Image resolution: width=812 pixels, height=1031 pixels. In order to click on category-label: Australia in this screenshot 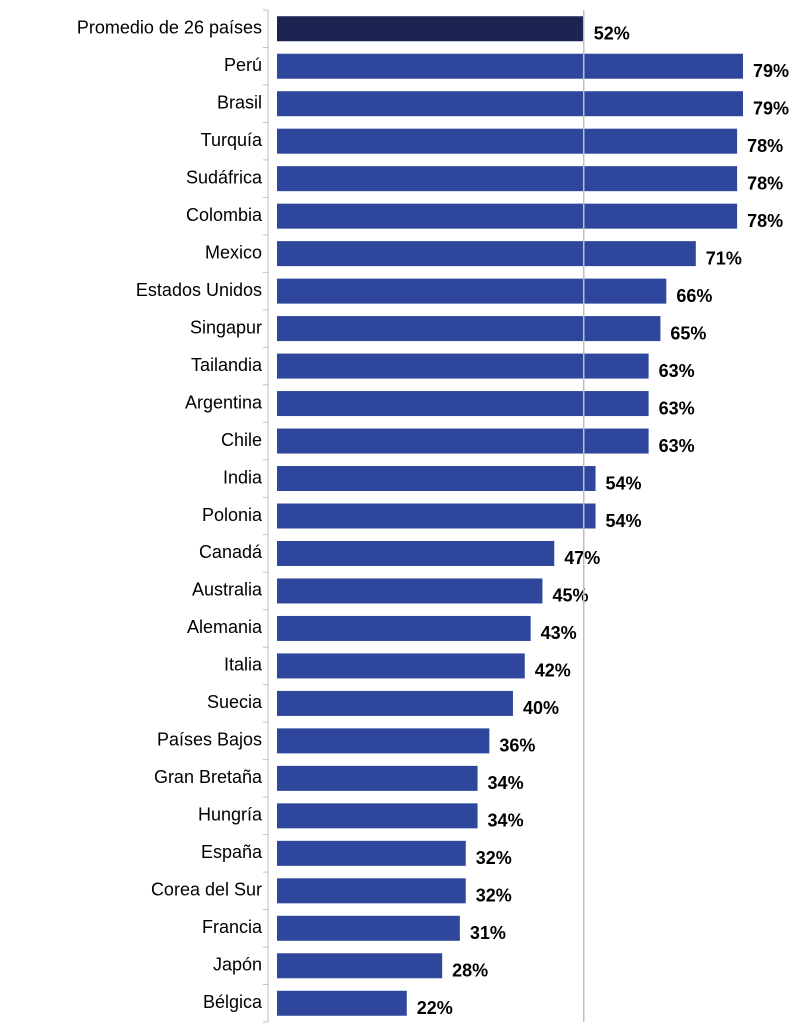, I will do `click(227, 590)`.